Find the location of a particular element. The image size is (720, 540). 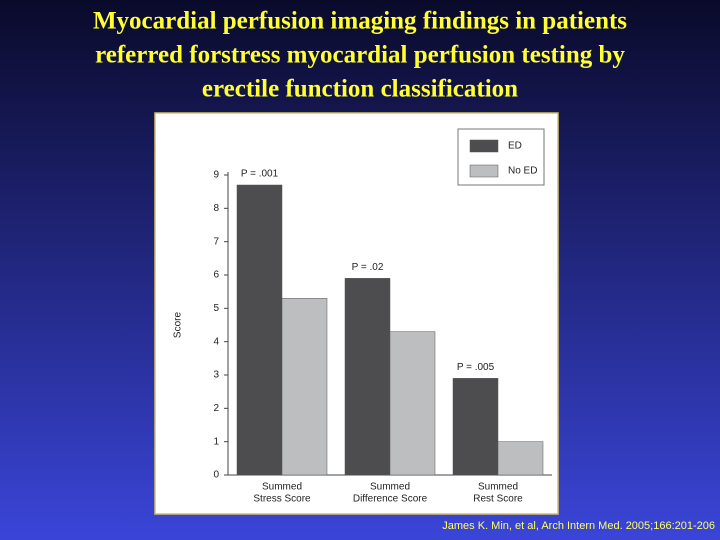

x-tick-label: Stress Score is located at coordinates (282, 499).